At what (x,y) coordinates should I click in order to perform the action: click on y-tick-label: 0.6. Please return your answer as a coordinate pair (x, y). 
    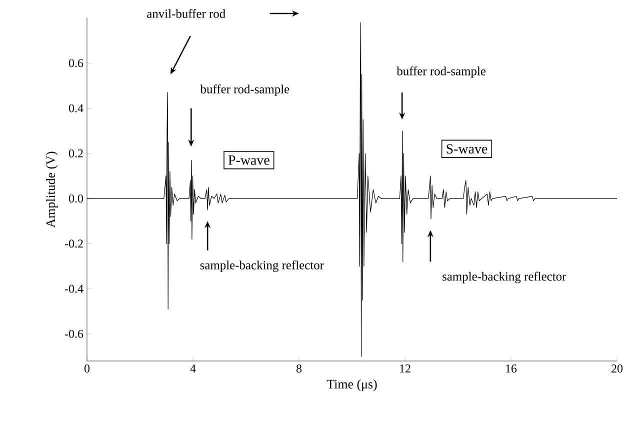
    Looking at the image, I should click on (76, 63).